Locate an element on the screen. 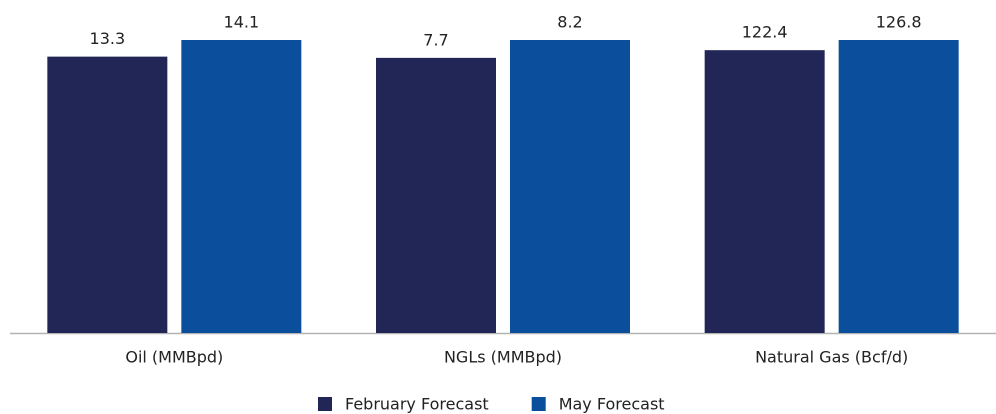 The height and width of the screenshot is (414, 996). x-tick-label: NGLs (MMBpd) is located at coordinates (503, 357).